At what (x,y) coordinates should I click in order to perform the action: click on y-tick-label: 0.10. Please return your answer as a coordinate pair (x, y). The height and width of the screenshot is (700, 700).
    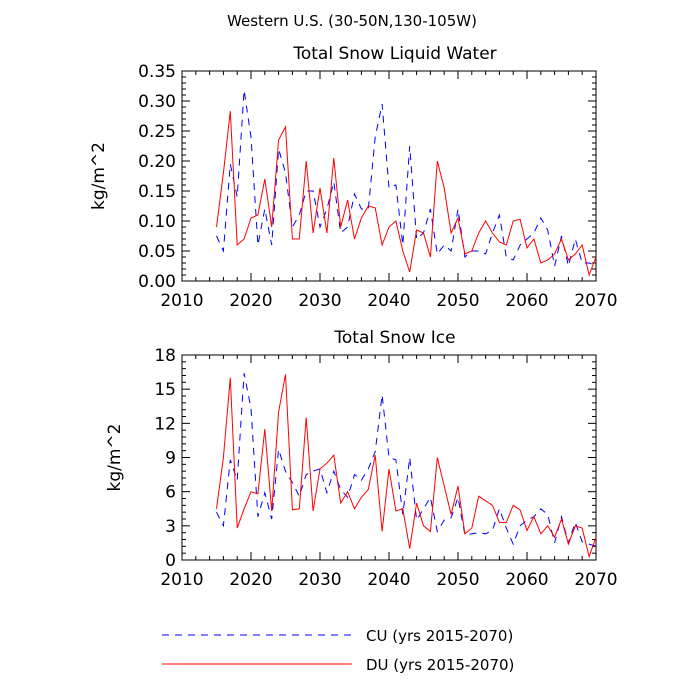
    Looking at the image, I should click on (157, 222).